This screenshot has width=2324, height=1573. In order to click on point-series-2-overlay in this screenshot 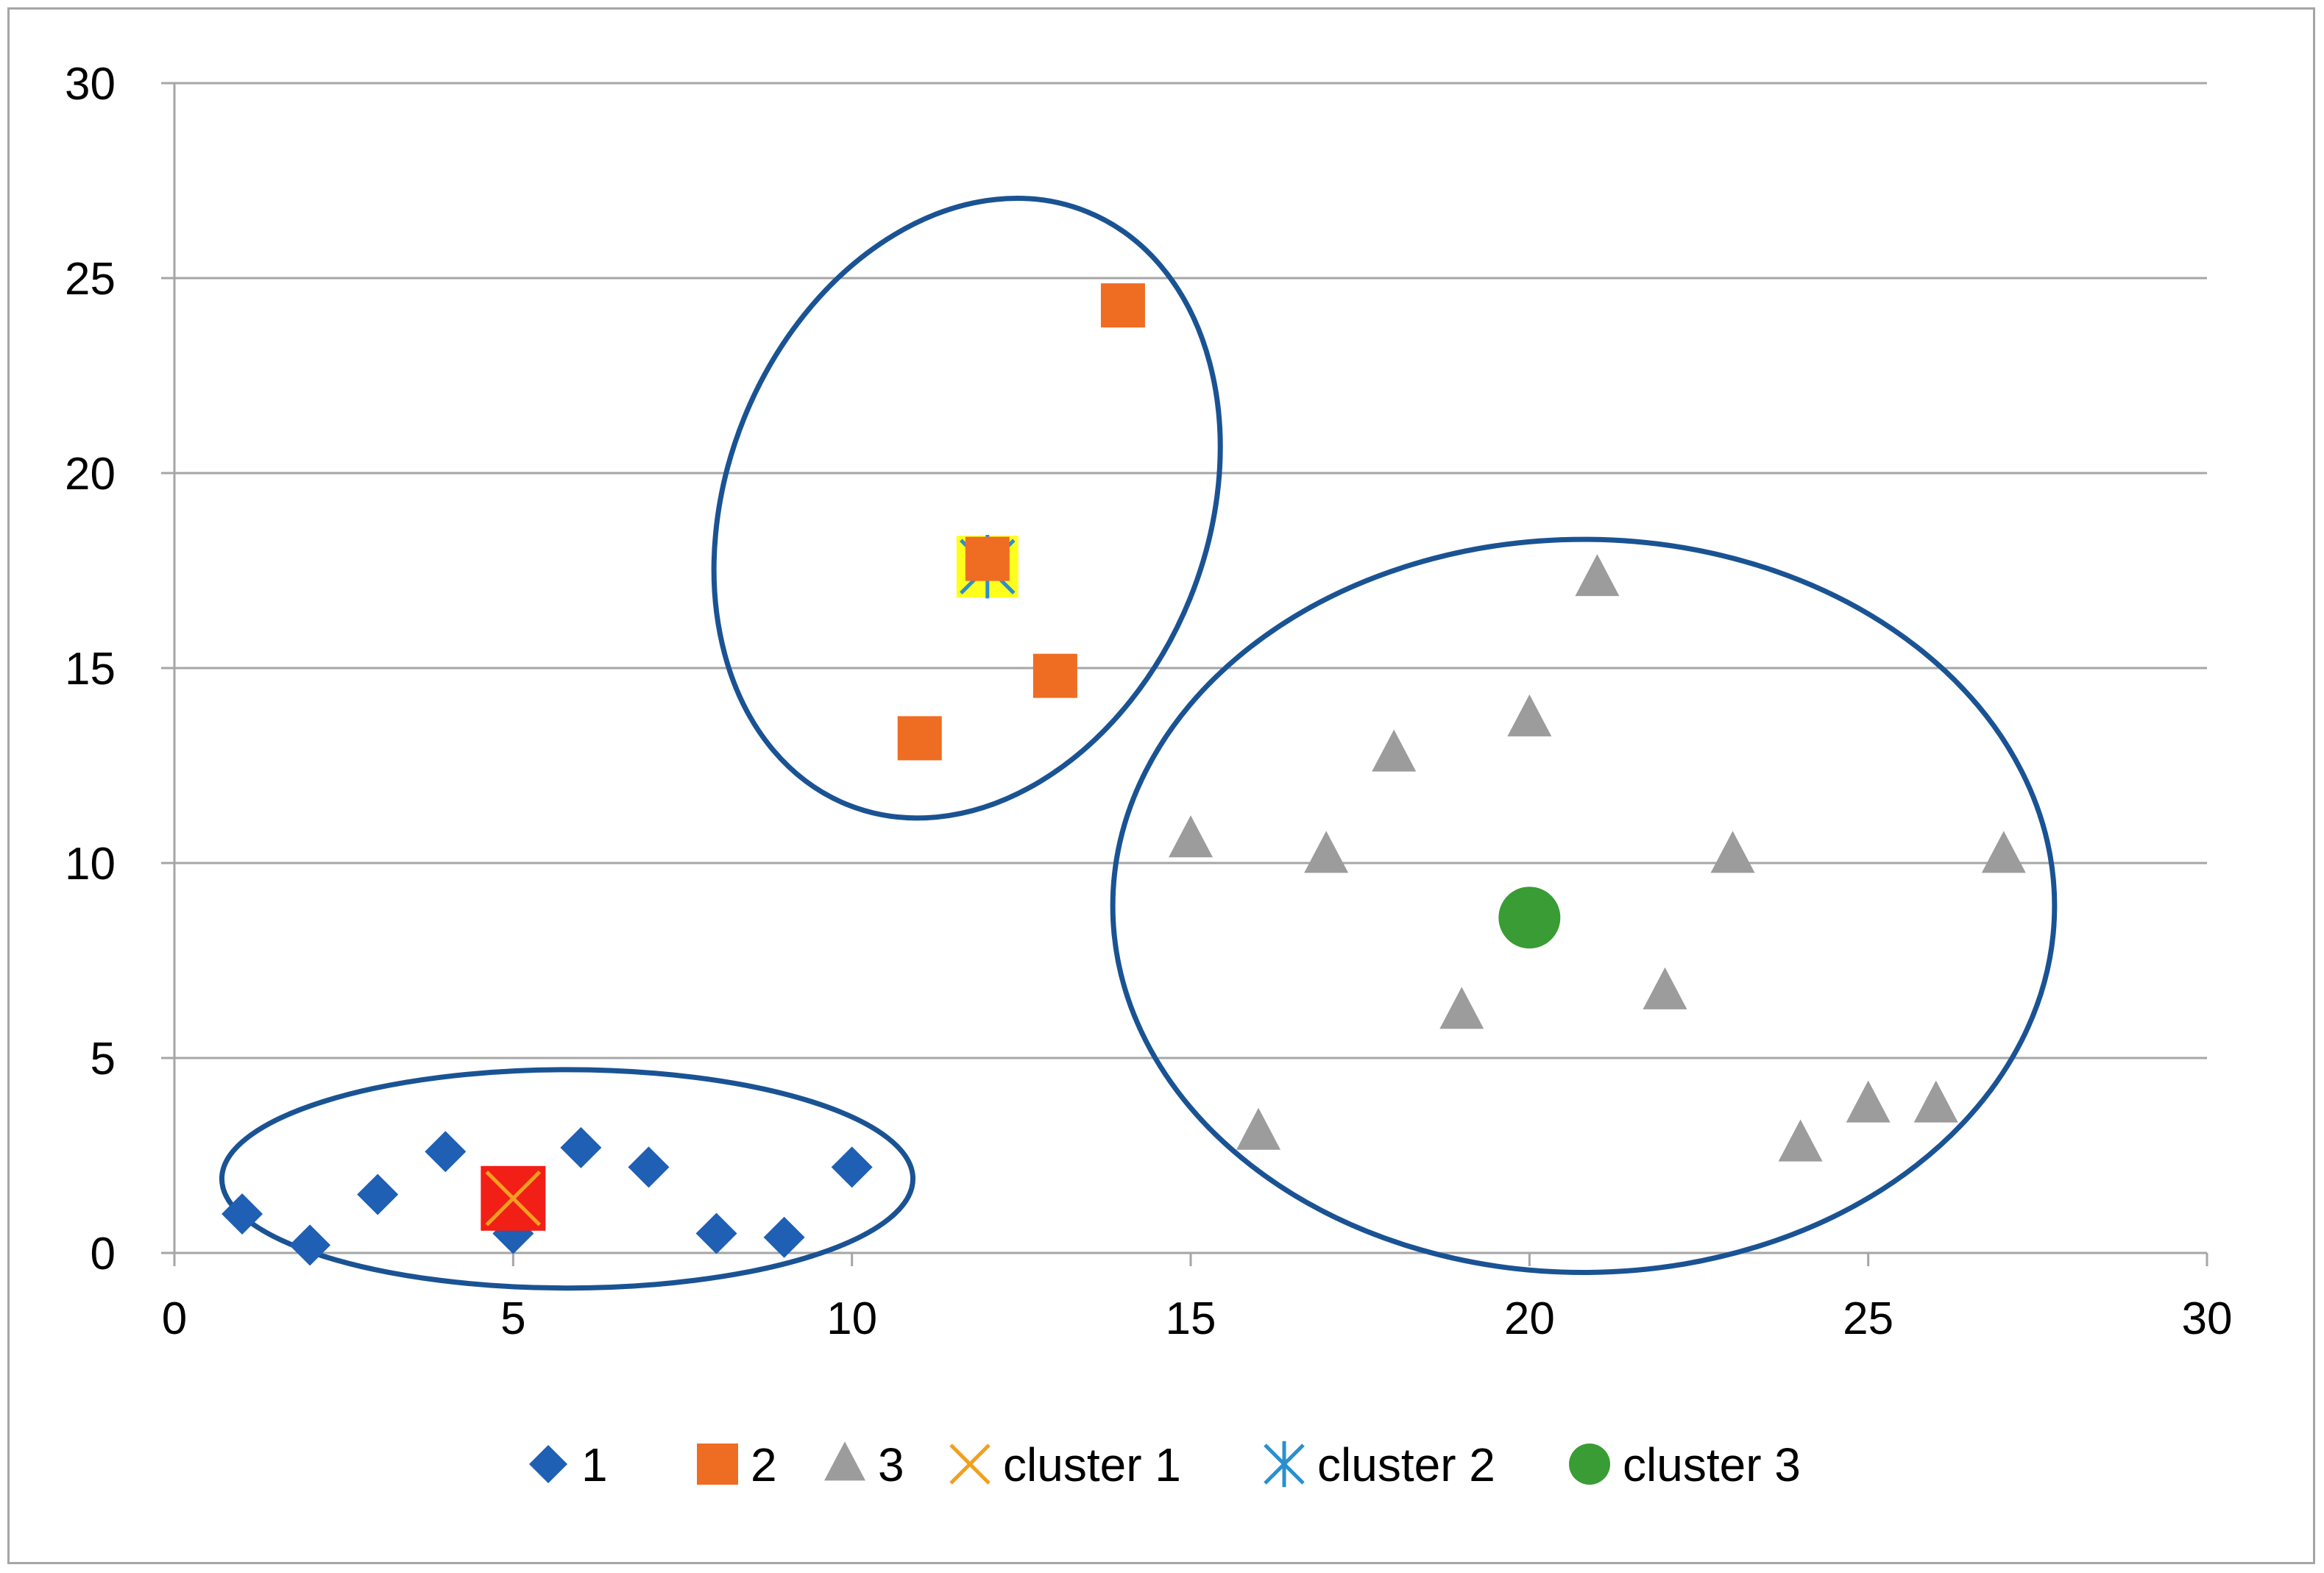, I will do `click(987, 558)`.